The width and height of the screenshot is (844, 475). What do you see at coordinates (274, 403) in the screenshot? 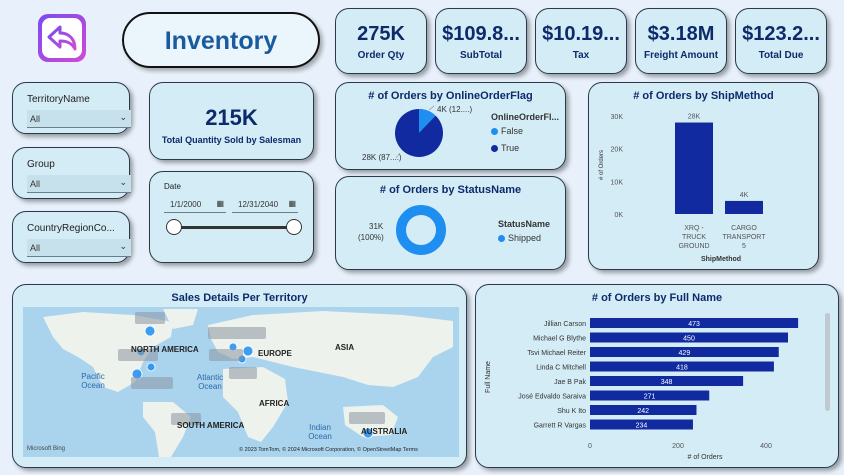
I see `map-label-africa: AFRICA` at bounding box center [274, 403].